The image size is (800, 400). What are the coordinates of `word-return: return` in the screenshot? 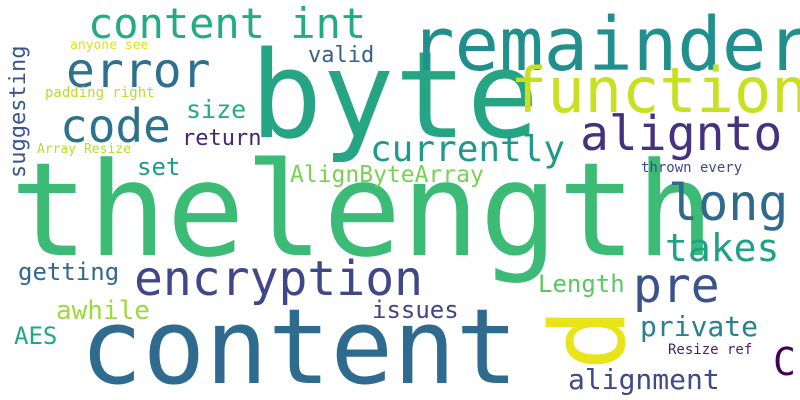 It's located at (222, 138).